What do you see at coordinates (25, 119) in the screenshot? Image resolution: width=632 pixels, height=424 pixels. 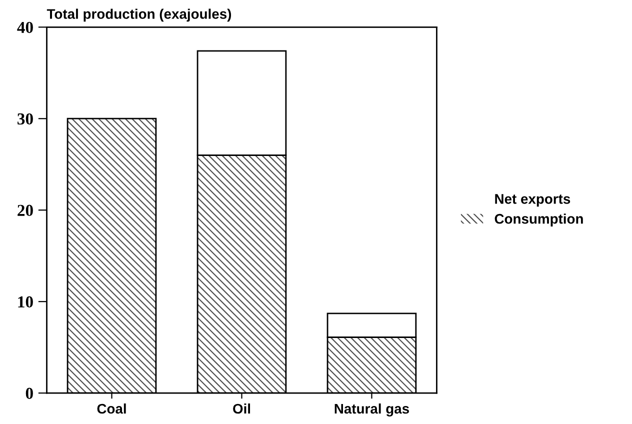 I see `y-tick-label: 30` at bounding box center [25, 119].